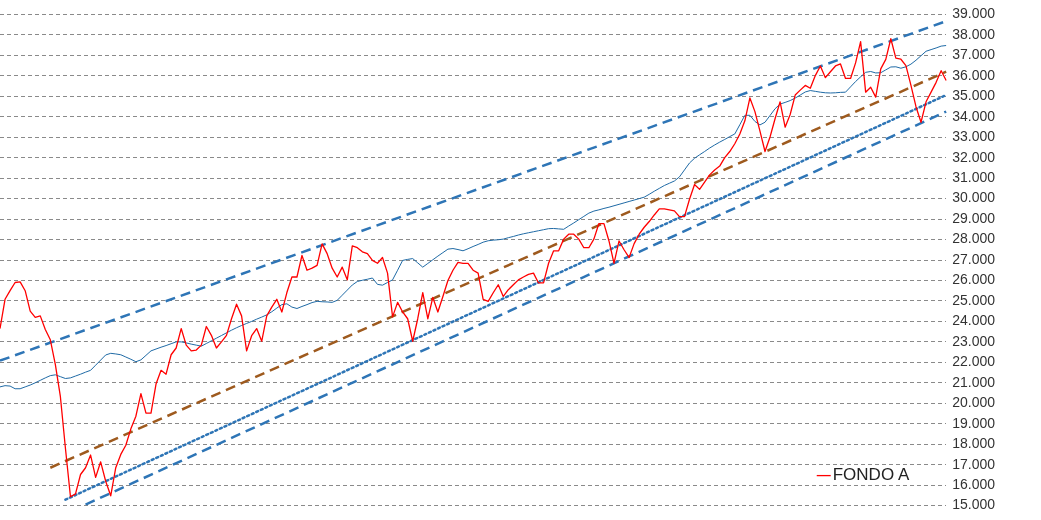 The width and height of the screenshot is (1041, 520). What do you see at coordinates (974, 13) in the screenshot?
I see `y-tick-label: 39.000` at bounding box center [974, 13].